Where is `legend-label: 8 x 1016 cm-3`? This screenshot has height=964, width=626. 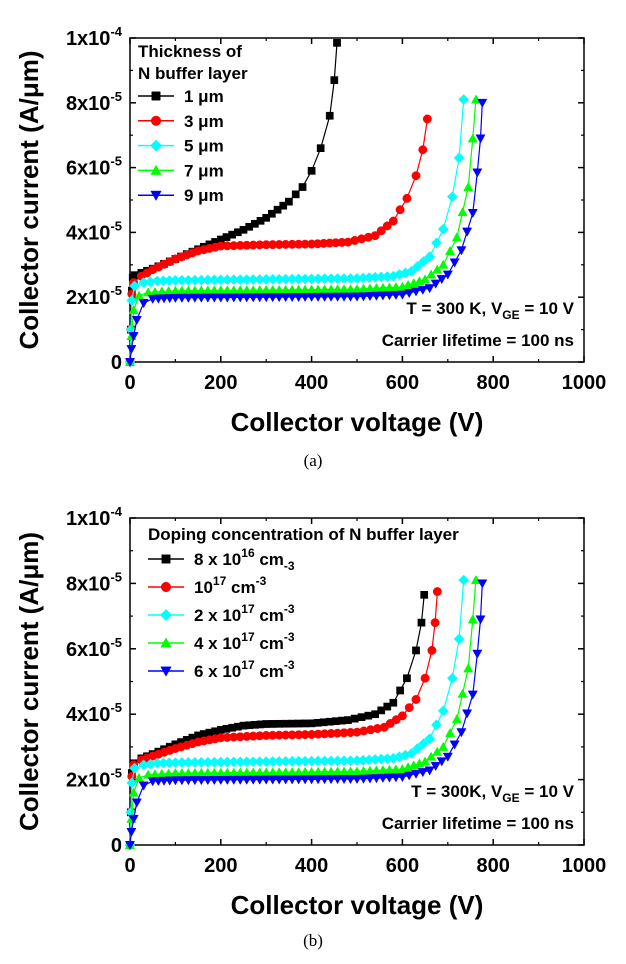 legend-label: 8 x 1016 cm-3 is located at coordinates (244, 559).